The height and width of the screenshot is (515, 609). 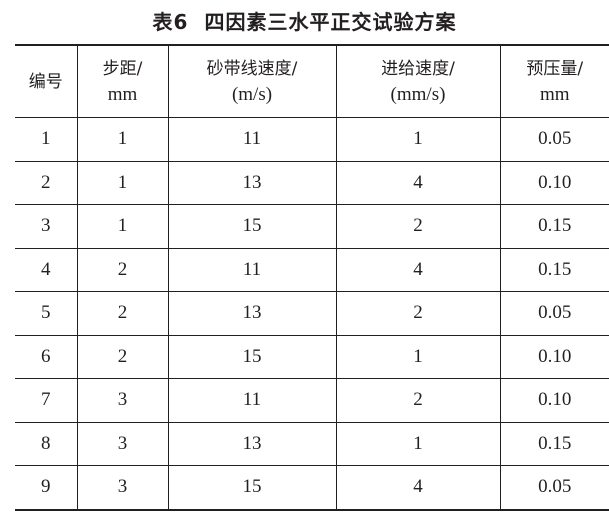 What do you see at coordinates (46, 313) in the screenshot?
I see `table-cell: 5` at bounding box center [46, 313].